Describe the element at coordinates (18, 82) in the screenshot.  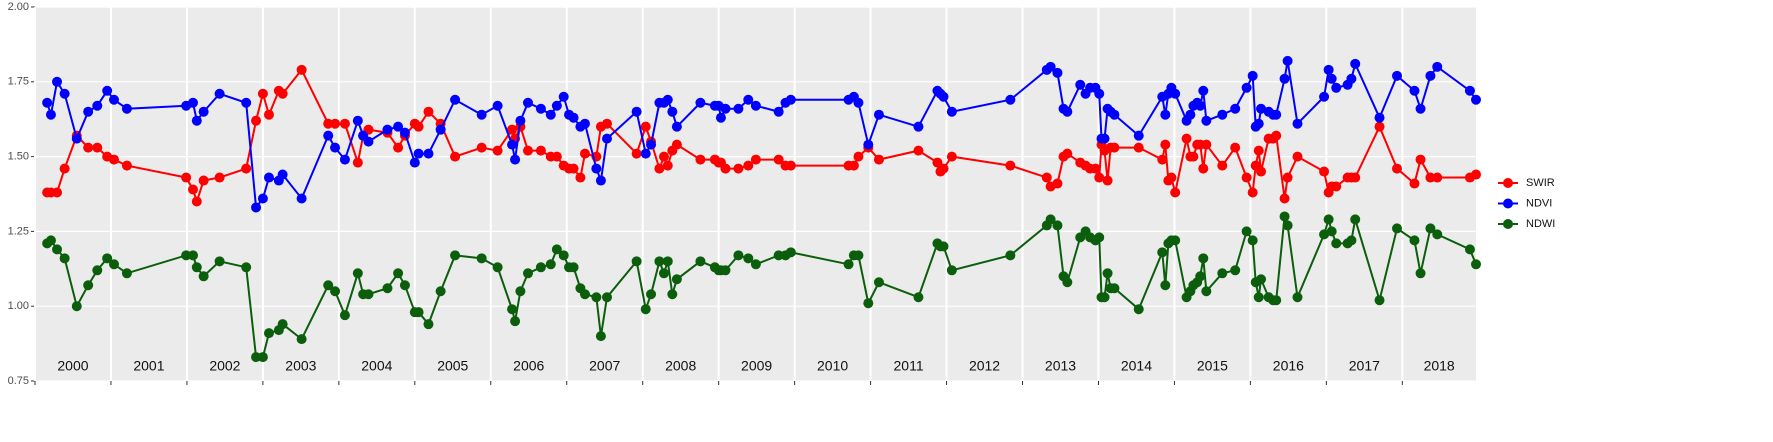
I see `y-tick-label: 1.75` at that location.